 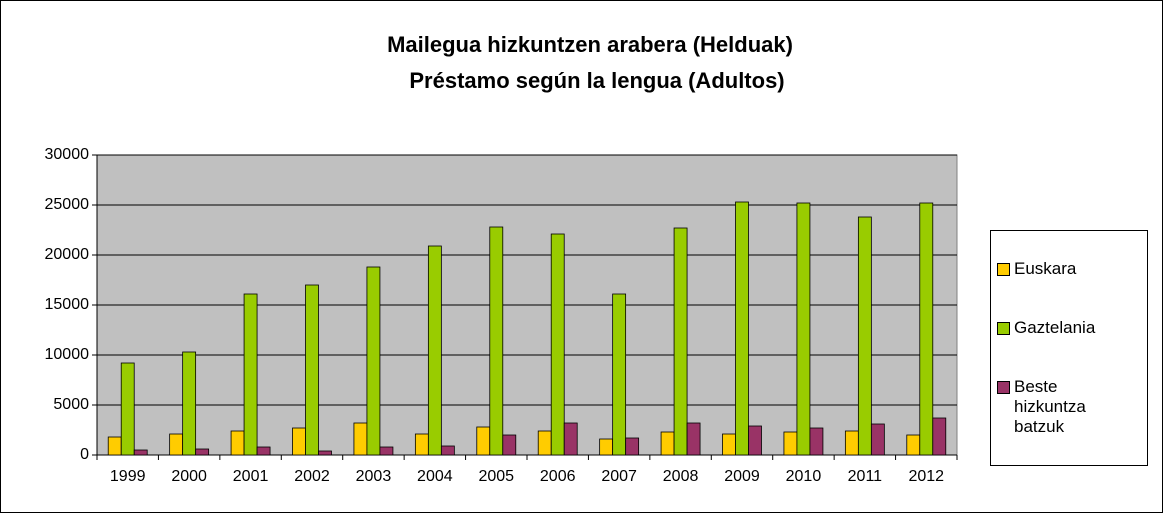 I want to click on legend-label: Beste hizkuntza batzuk, so click(x=1050, y=407).